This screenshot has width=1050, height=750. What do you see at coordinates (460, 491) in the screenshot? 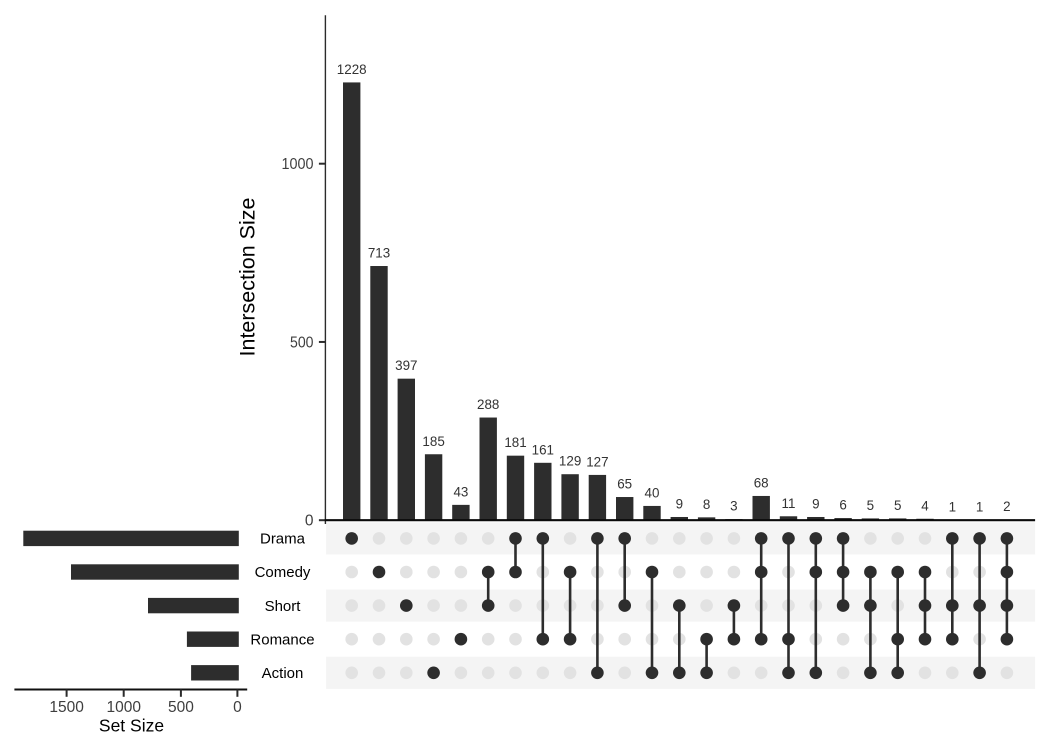
I see `svg-text: 43` at bounding box center [460, 491].